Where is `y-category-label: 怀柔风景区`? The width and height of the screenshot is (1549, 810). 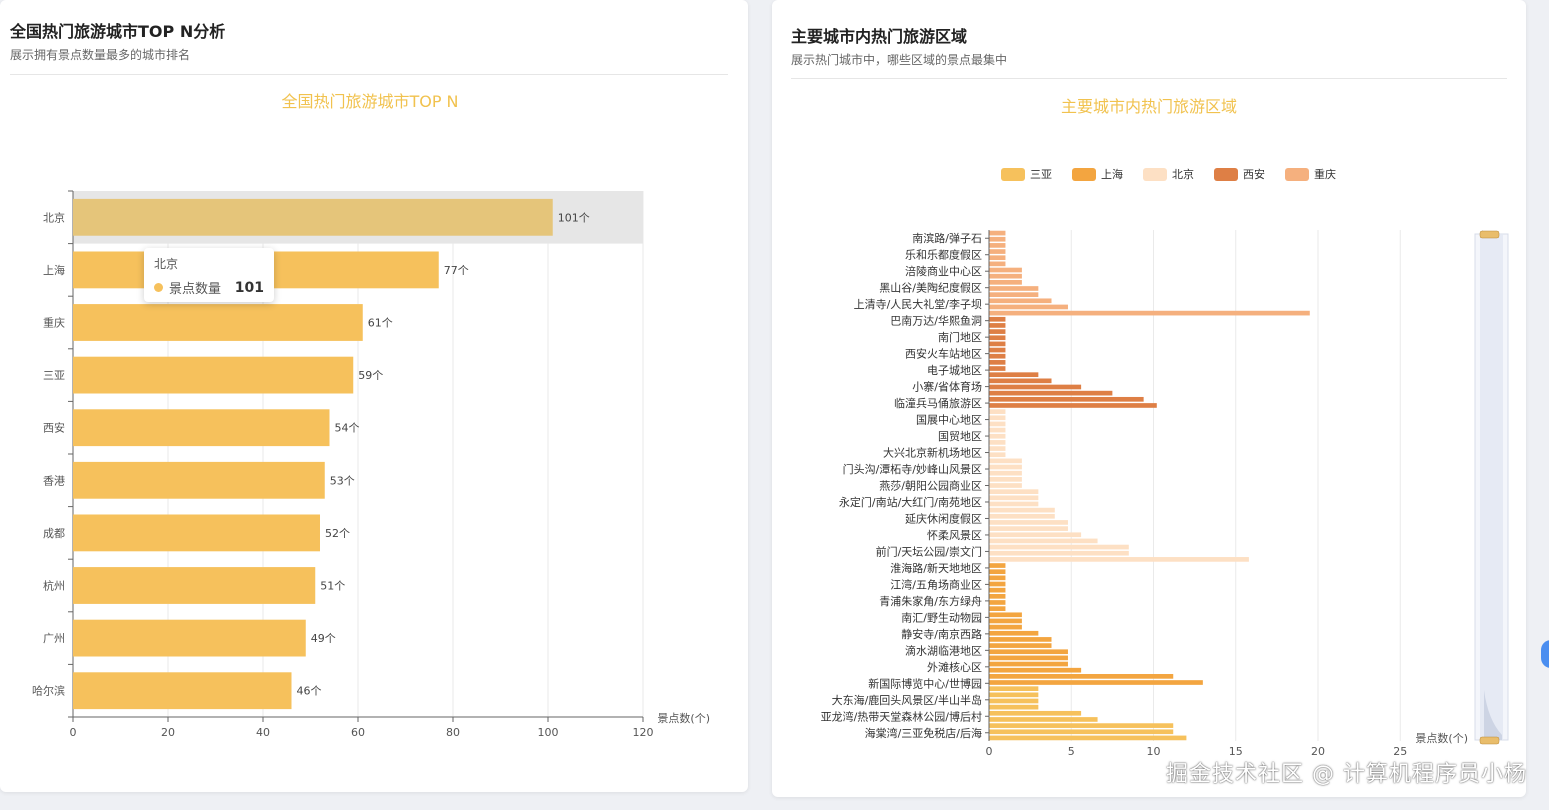
y-category-label: 怀柔风景区 is located at coordinates (954, 535).